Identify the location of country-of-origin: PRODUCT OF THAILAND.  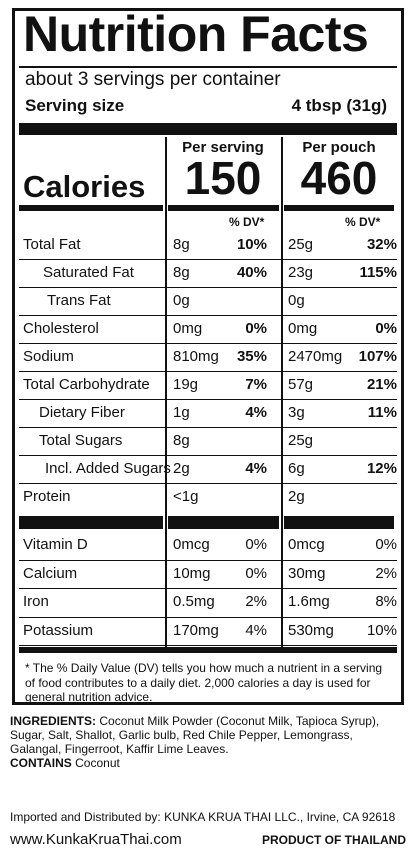
(334, 840).